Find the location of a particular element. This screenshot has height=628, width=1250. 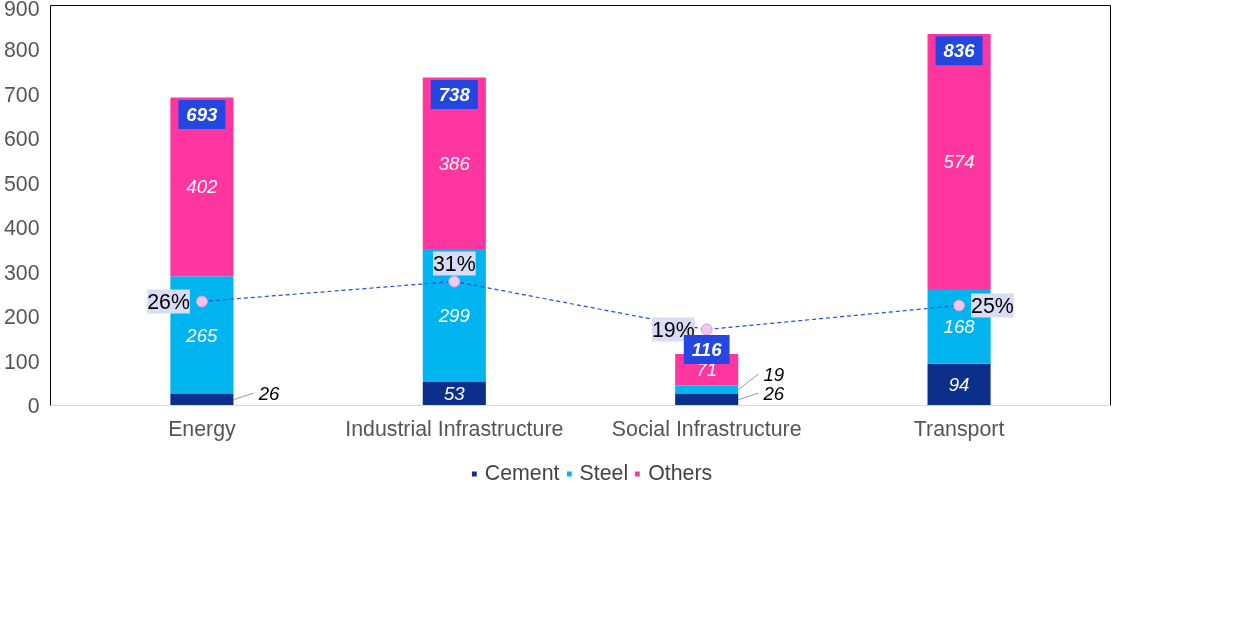

y-tick-label: 300 is located at coordinates (21, 272).